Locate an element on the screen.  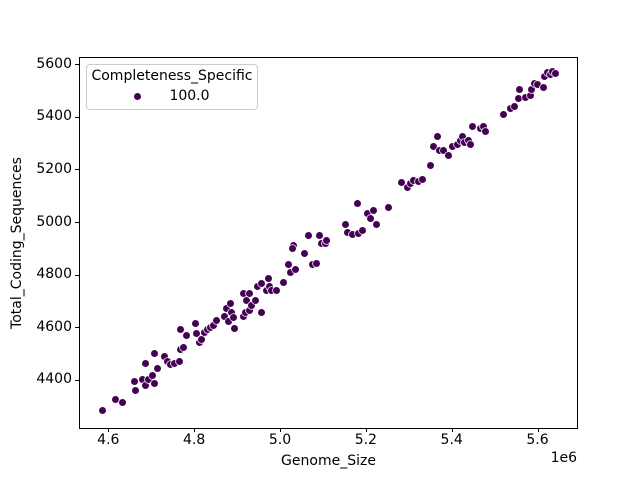
y-tick-label: 4400 is located at coordinates (54, 379).